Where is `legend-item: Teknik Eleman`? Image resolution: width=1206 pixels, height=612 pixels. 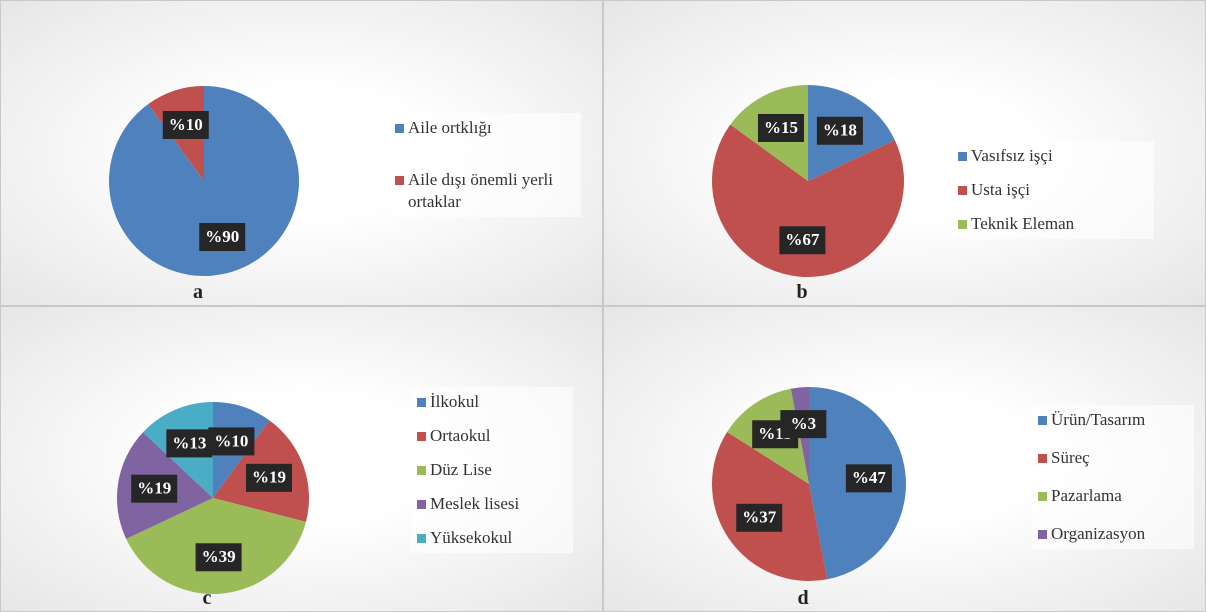 legend-item: Teknik Eleman is located at coordinates (1053, 224).